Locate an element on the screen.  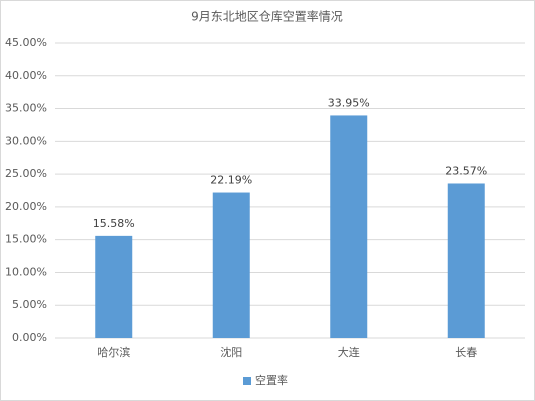
y-tick-label: 25.00% is located at coordinates (26, 173).